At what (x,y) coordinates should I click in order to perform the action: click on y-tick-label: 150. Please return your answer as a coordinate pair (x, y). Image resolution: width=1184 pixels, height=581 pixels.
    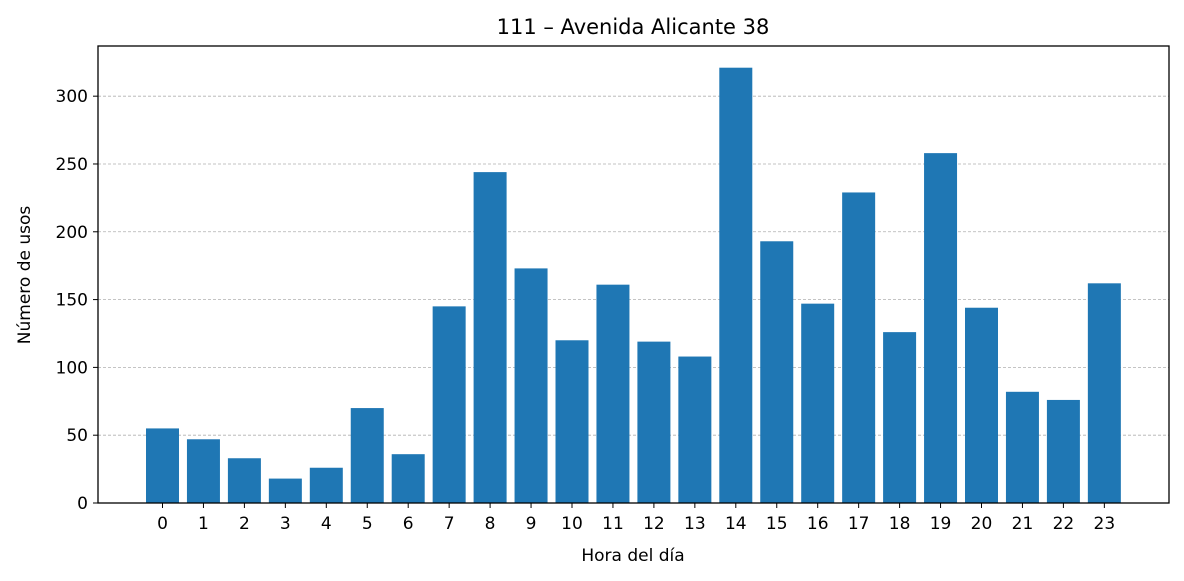
    Looking at the image, I should click on (72, 301).